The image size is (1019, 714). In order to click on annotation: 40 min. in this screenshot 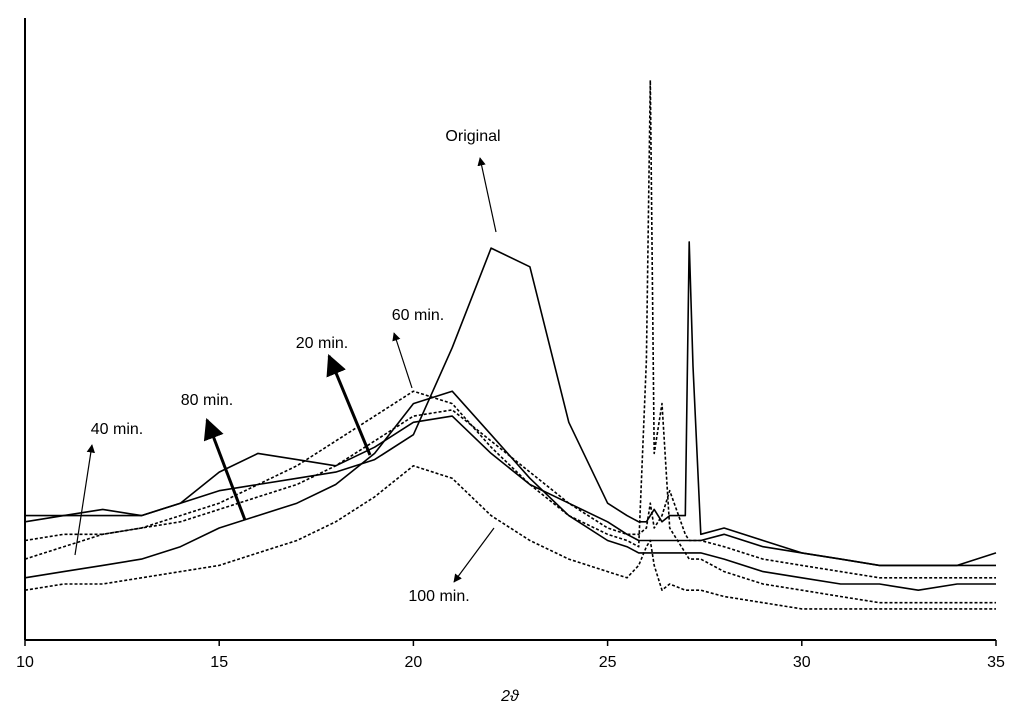, I will do `click(117, 429)`.